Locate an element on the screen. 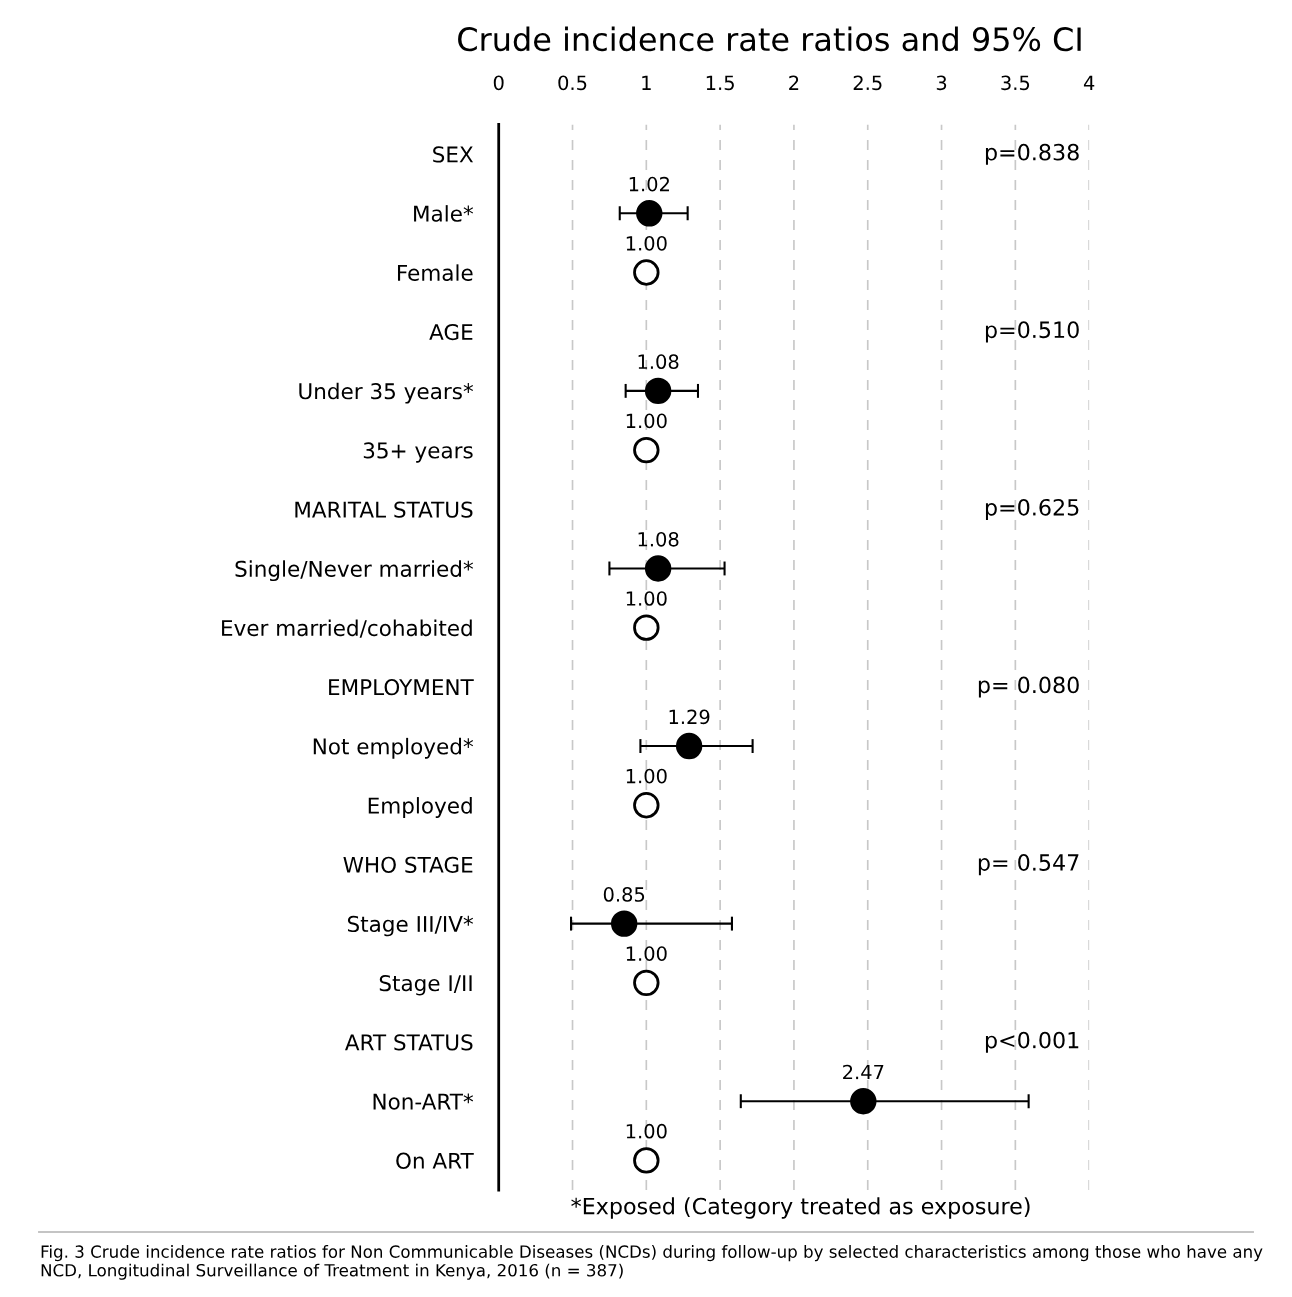 This screenshot has width=1292, height=1297. y-tick-label: Female is located at coordinates (435, 272).